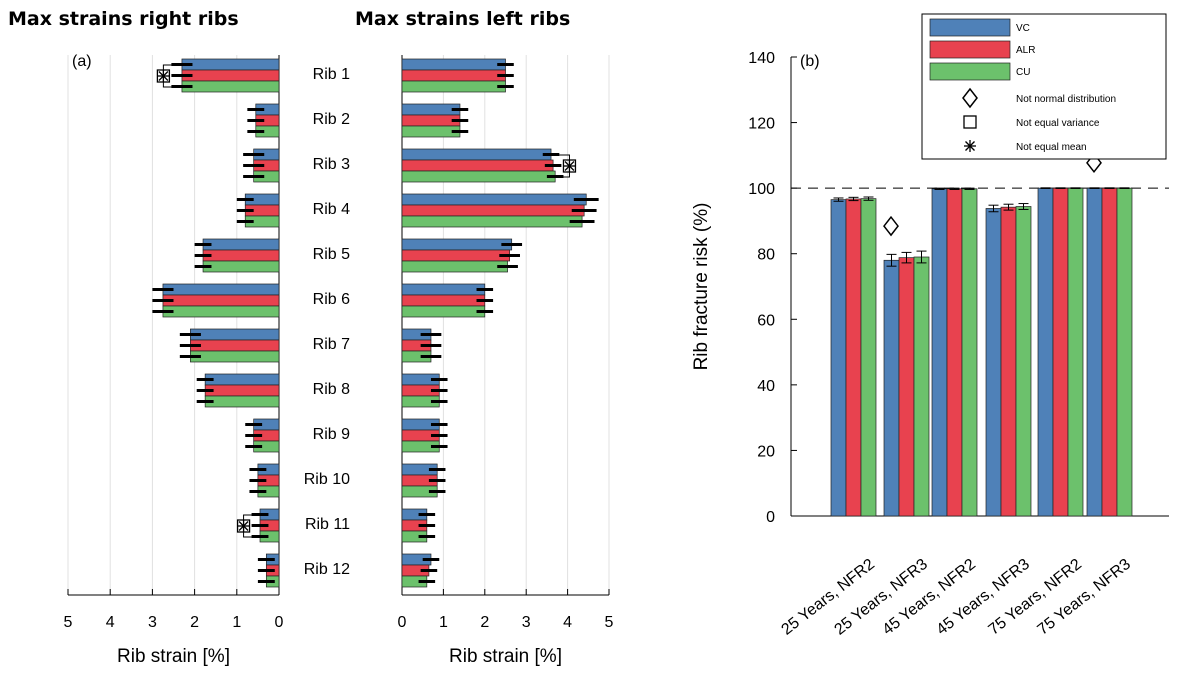  What do you see at coordinates (1044, 86) in the screenshot?
I see `legend-box` at bounding box center [1044, 86].